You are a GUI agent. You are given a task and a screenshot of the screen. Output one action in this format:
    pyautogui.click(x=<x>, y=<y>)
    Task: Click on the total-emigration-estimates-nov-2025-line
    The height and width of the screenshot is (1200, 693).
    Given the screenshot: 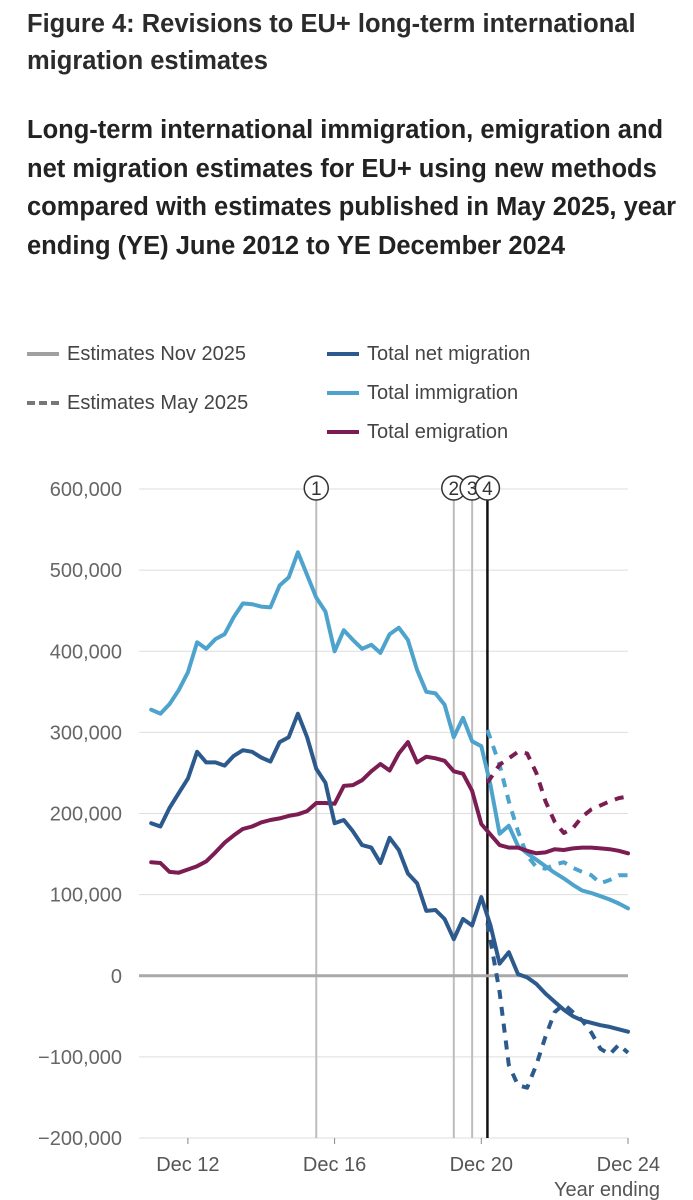 What is the action you would take?
    pyautogui.click(x=389, y=807)
    